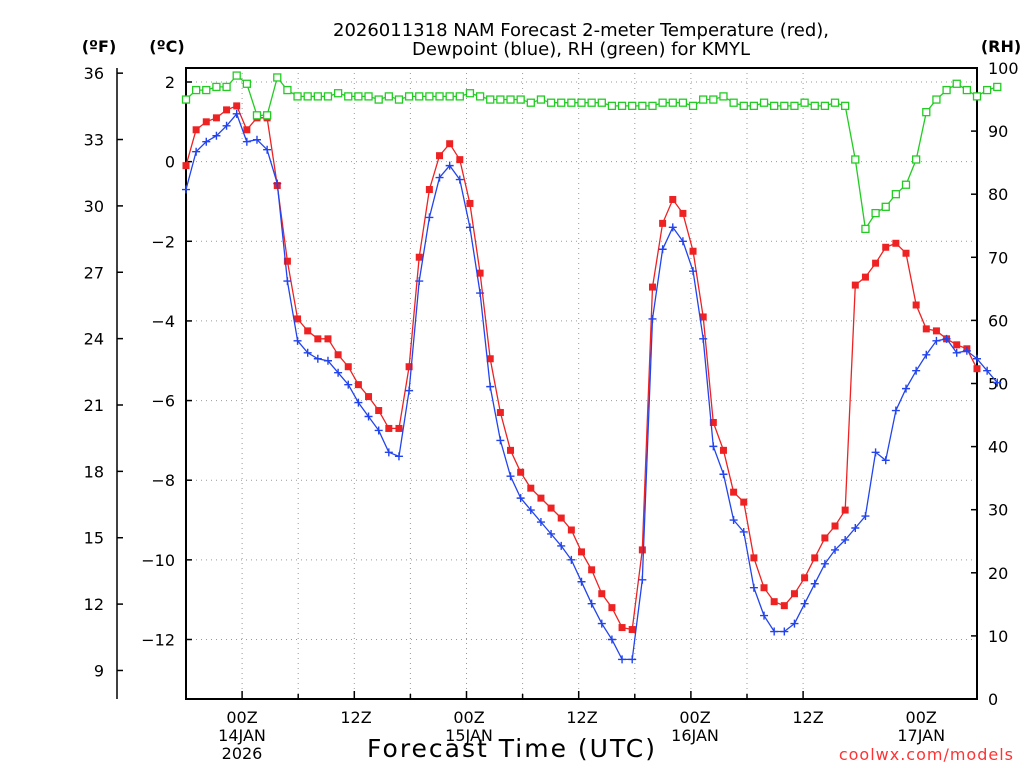 The height and width of the screenshot is (768, 1024). What do you see at coordinates (998, 573) in the screenshot?
I see `rh-tick-label: 20` at bounding box center [998, 573].